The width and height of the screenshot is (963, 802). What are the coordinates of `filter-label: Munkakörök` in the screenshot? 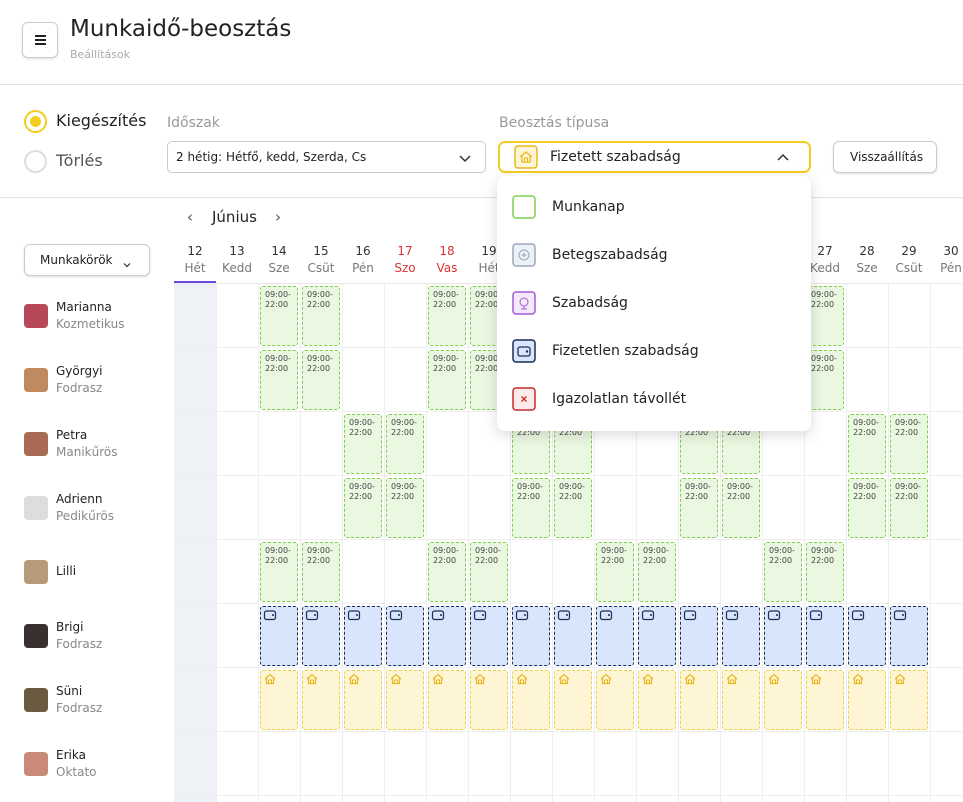 It's located at (76, 260).